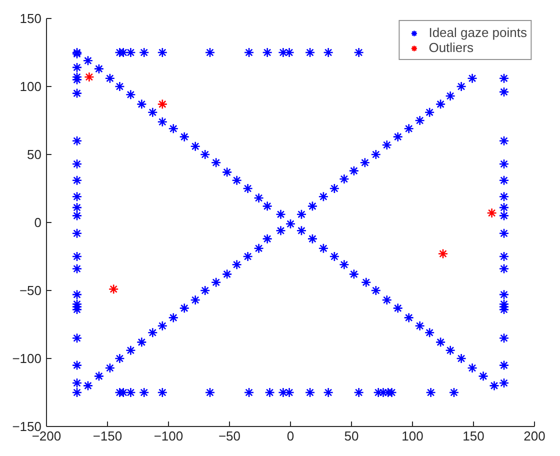  I want to click on y-tick-label: −50, so click(30, 290).